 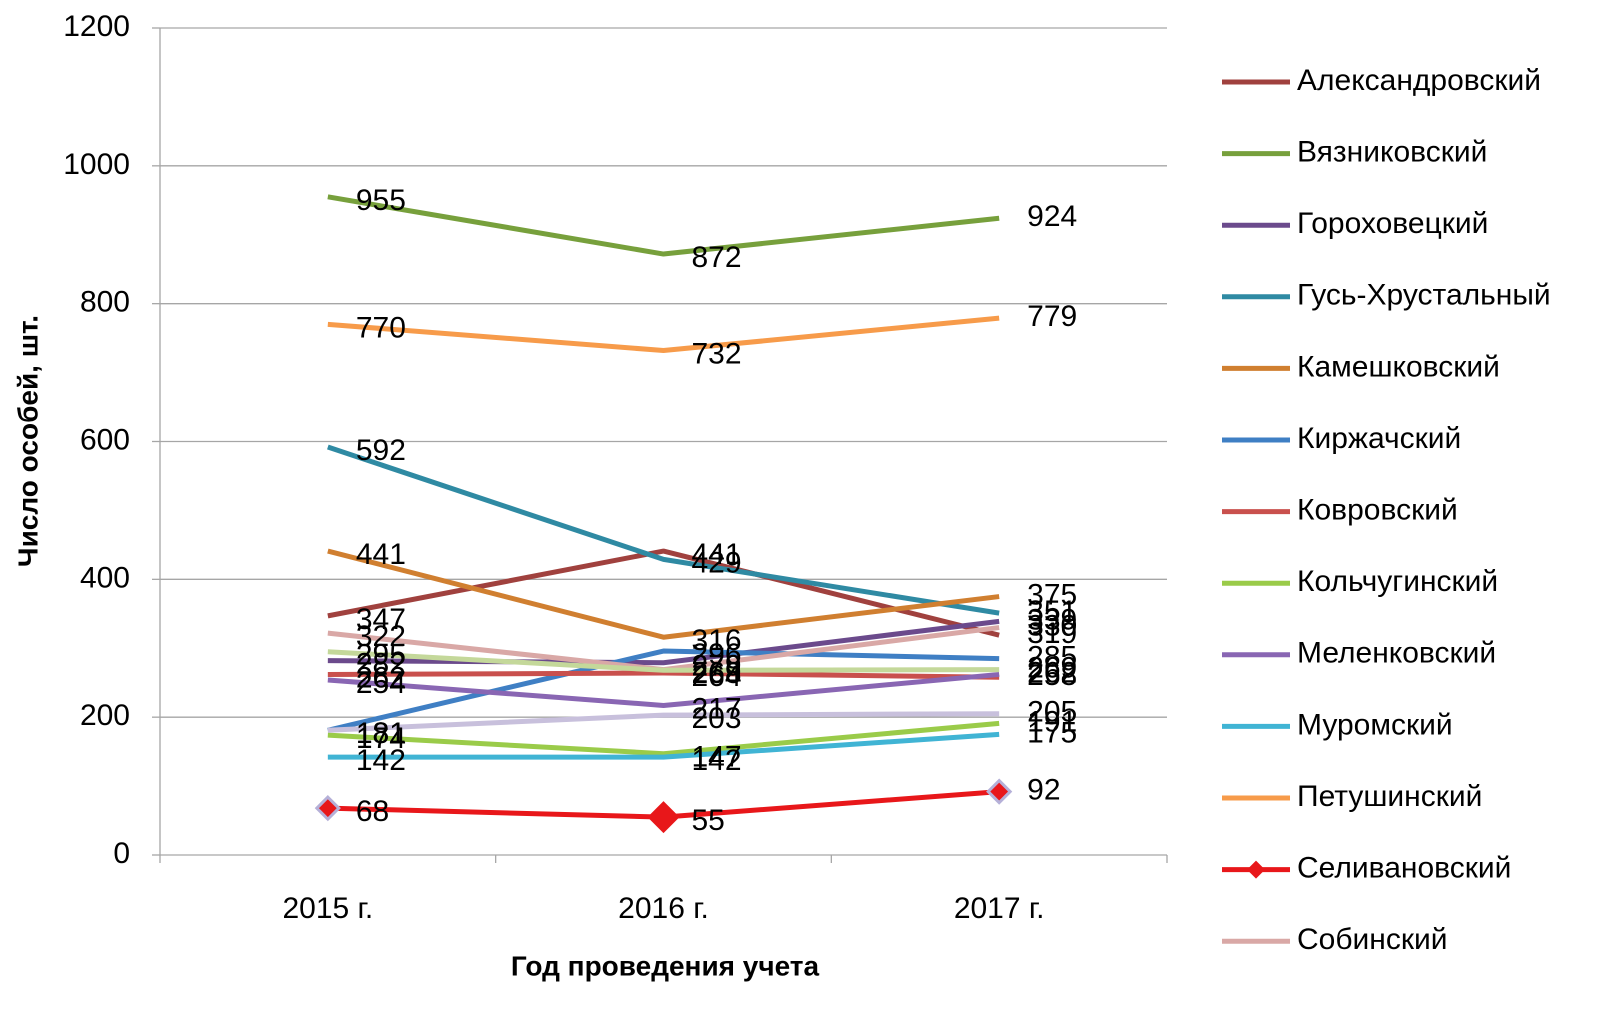 I want to click on data-label: 319, so click(x=1052, y=633).